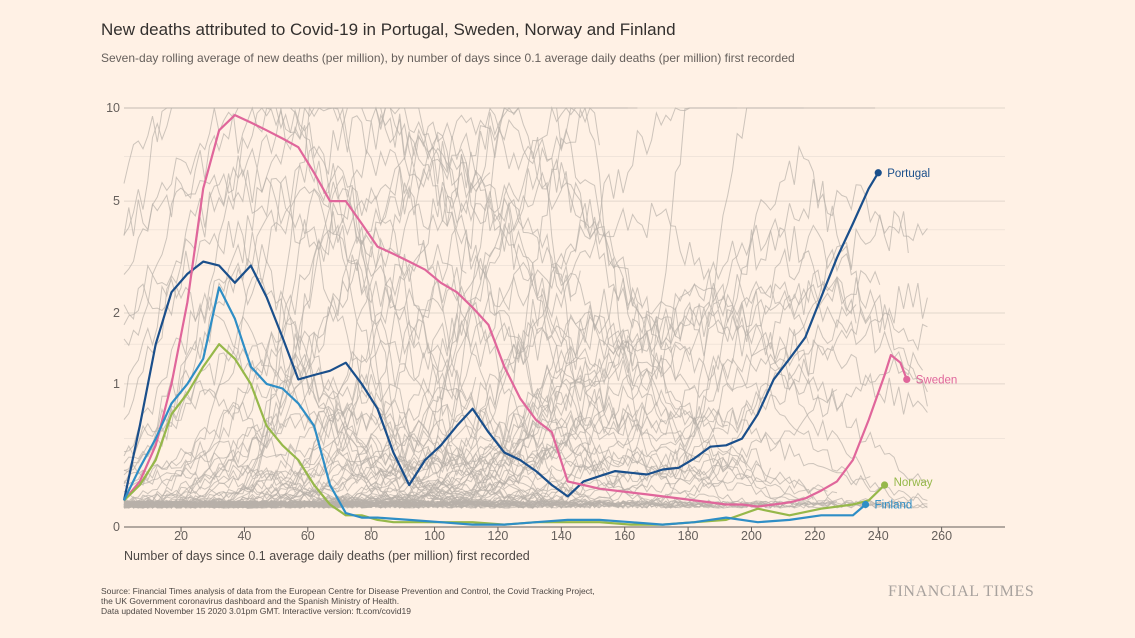  What do you see at coordinates (181, 536) in the screenshot?
I see `x-tick-label: 20` at bounding box center [181, 536].